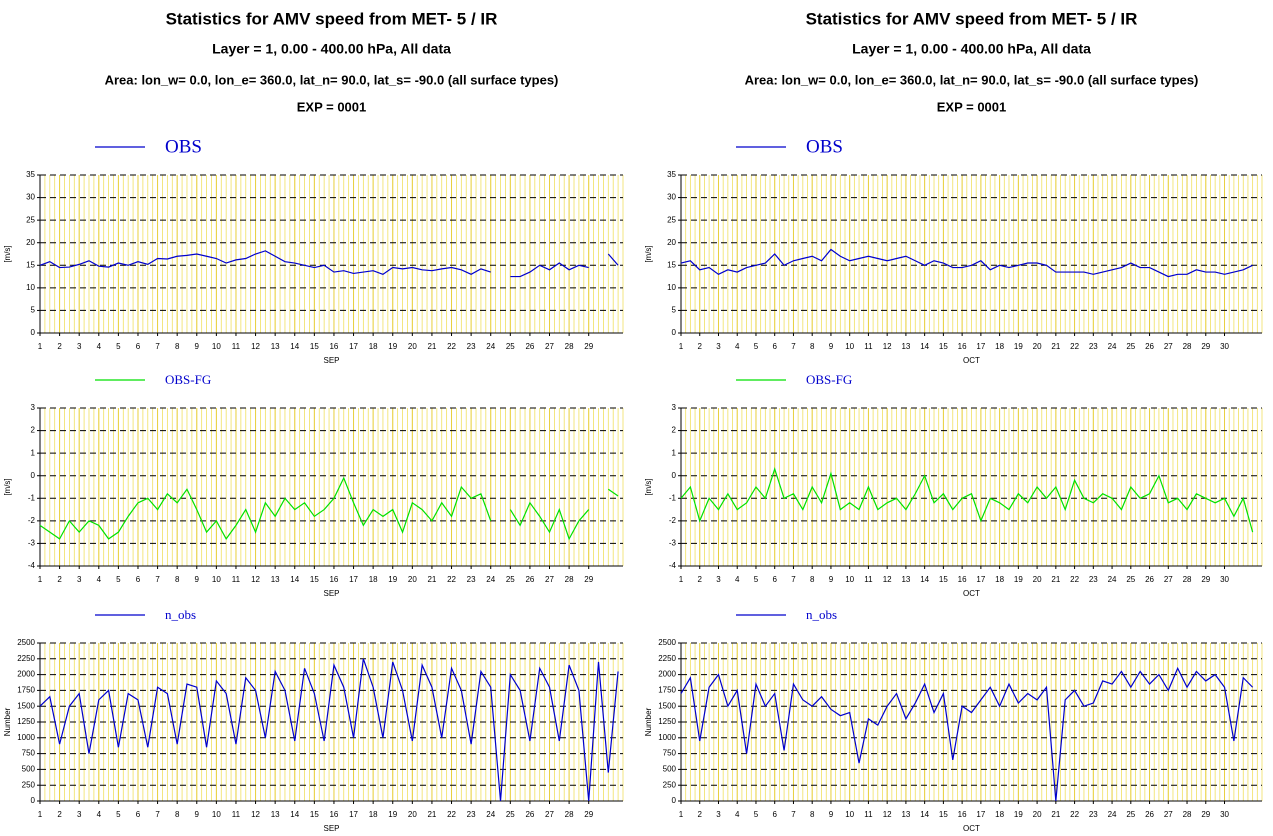 This screenshot has height=836, width=1273. I want to click on x-axis-label: SEP, so click(331, 593).